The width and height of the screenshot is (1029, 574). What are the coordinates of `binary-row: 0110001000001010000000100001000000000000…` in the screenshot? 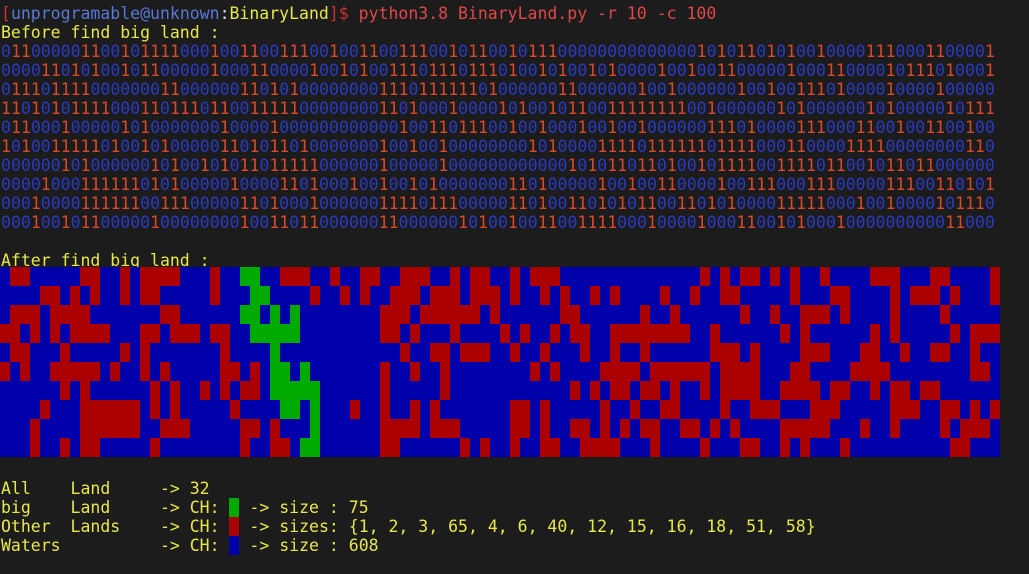 It's located at (498, 127).